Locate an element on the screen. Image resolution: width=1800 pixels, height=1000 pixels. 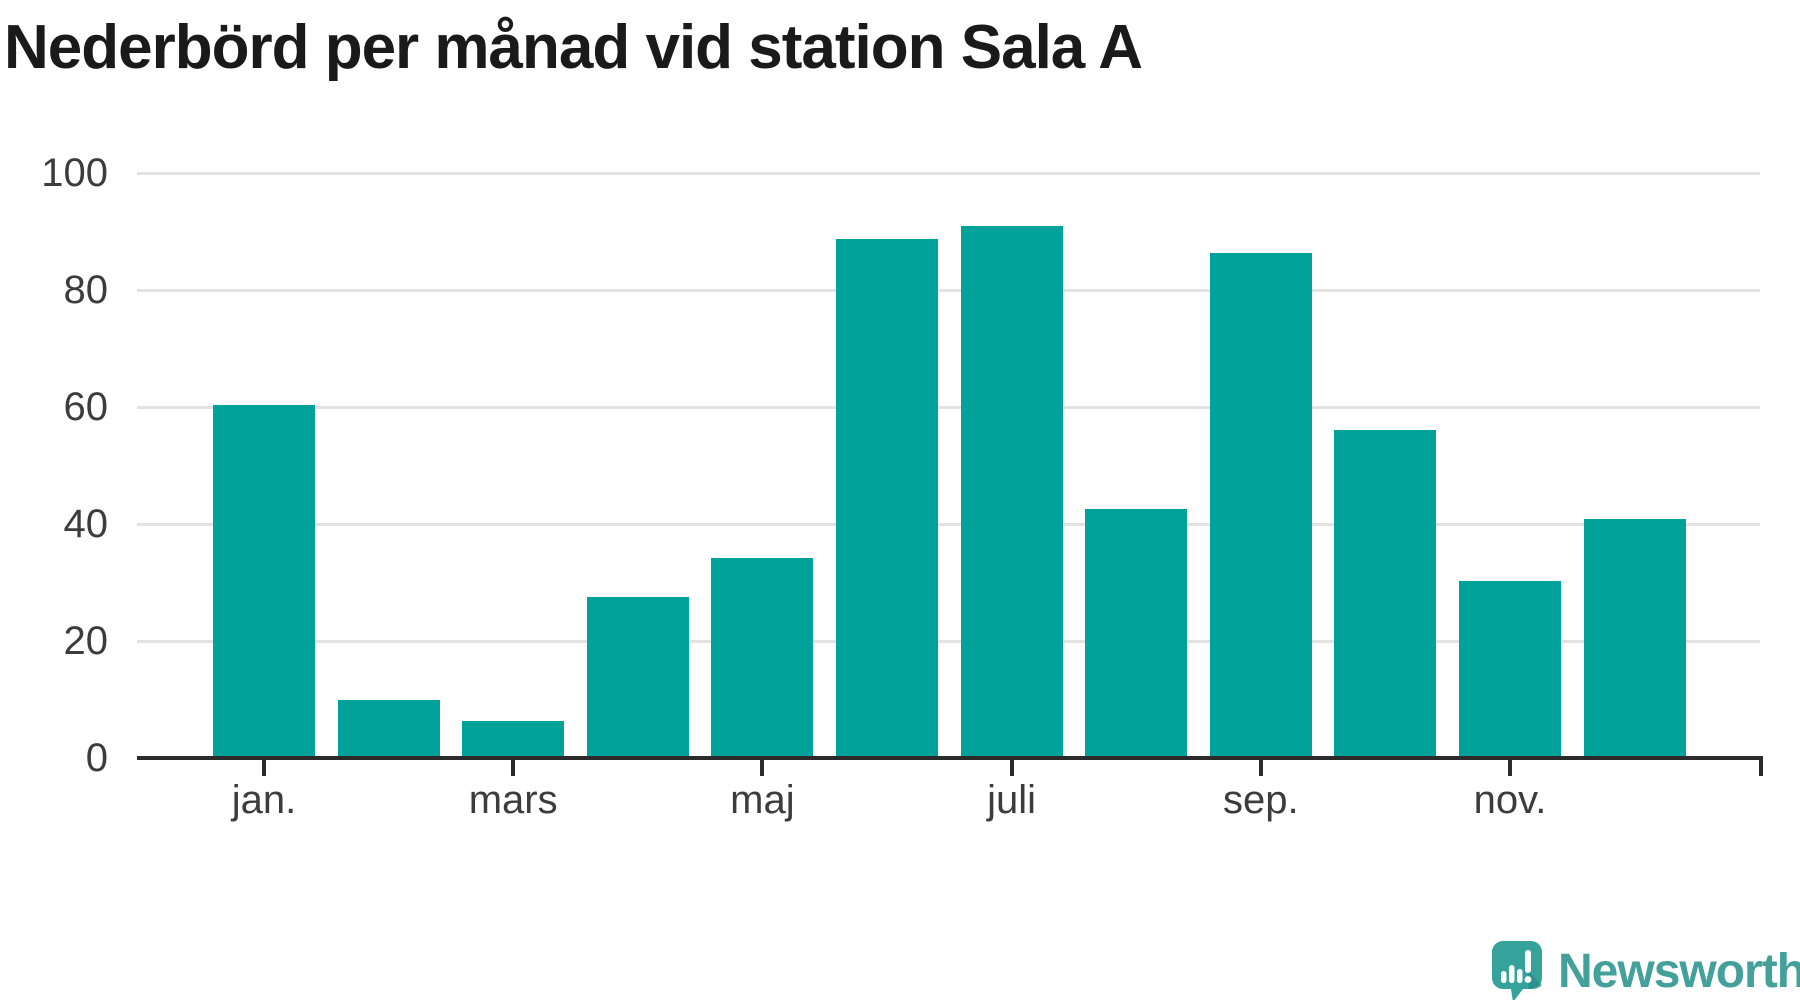
bar-mars is located at coordinates (513, 739).